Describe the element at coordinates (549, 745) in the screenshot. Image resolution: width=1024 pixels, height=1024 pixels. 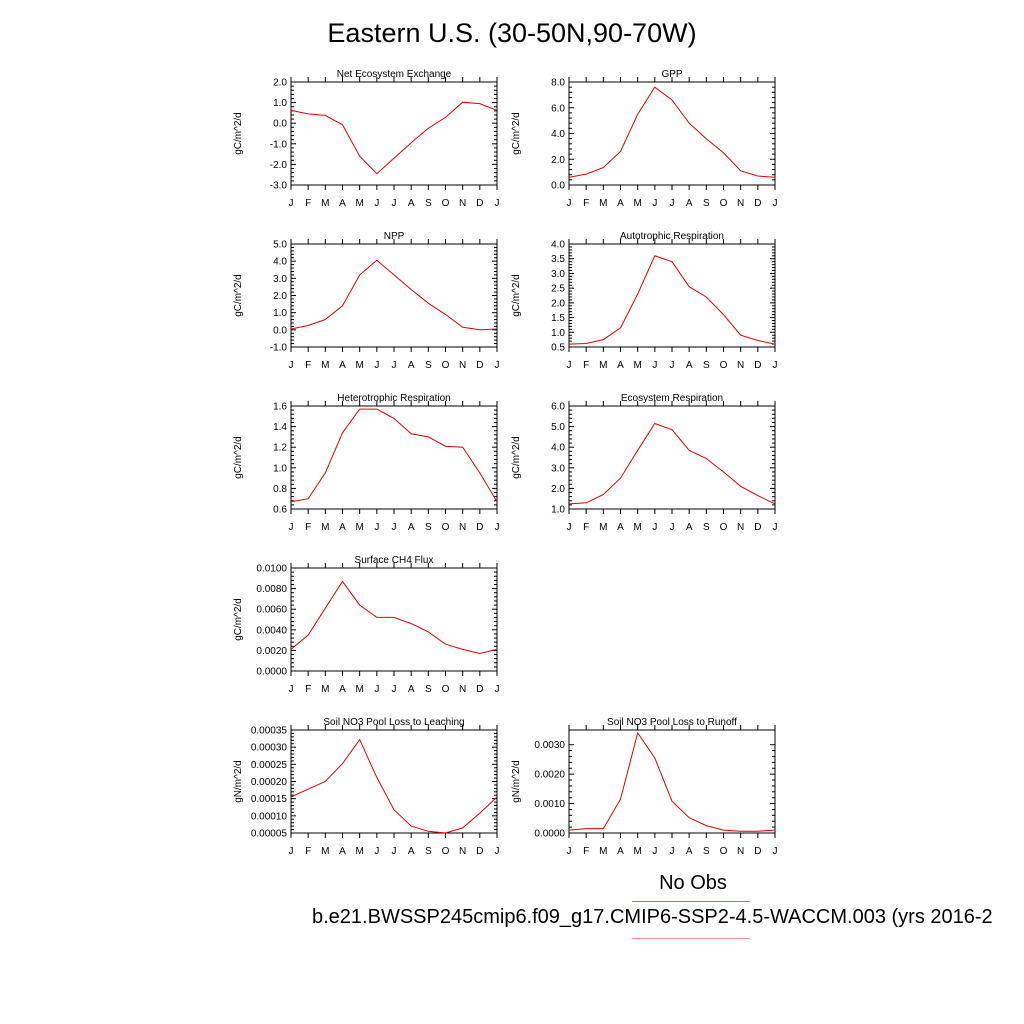
I see `y-tick-label: 0.0030` at that location.